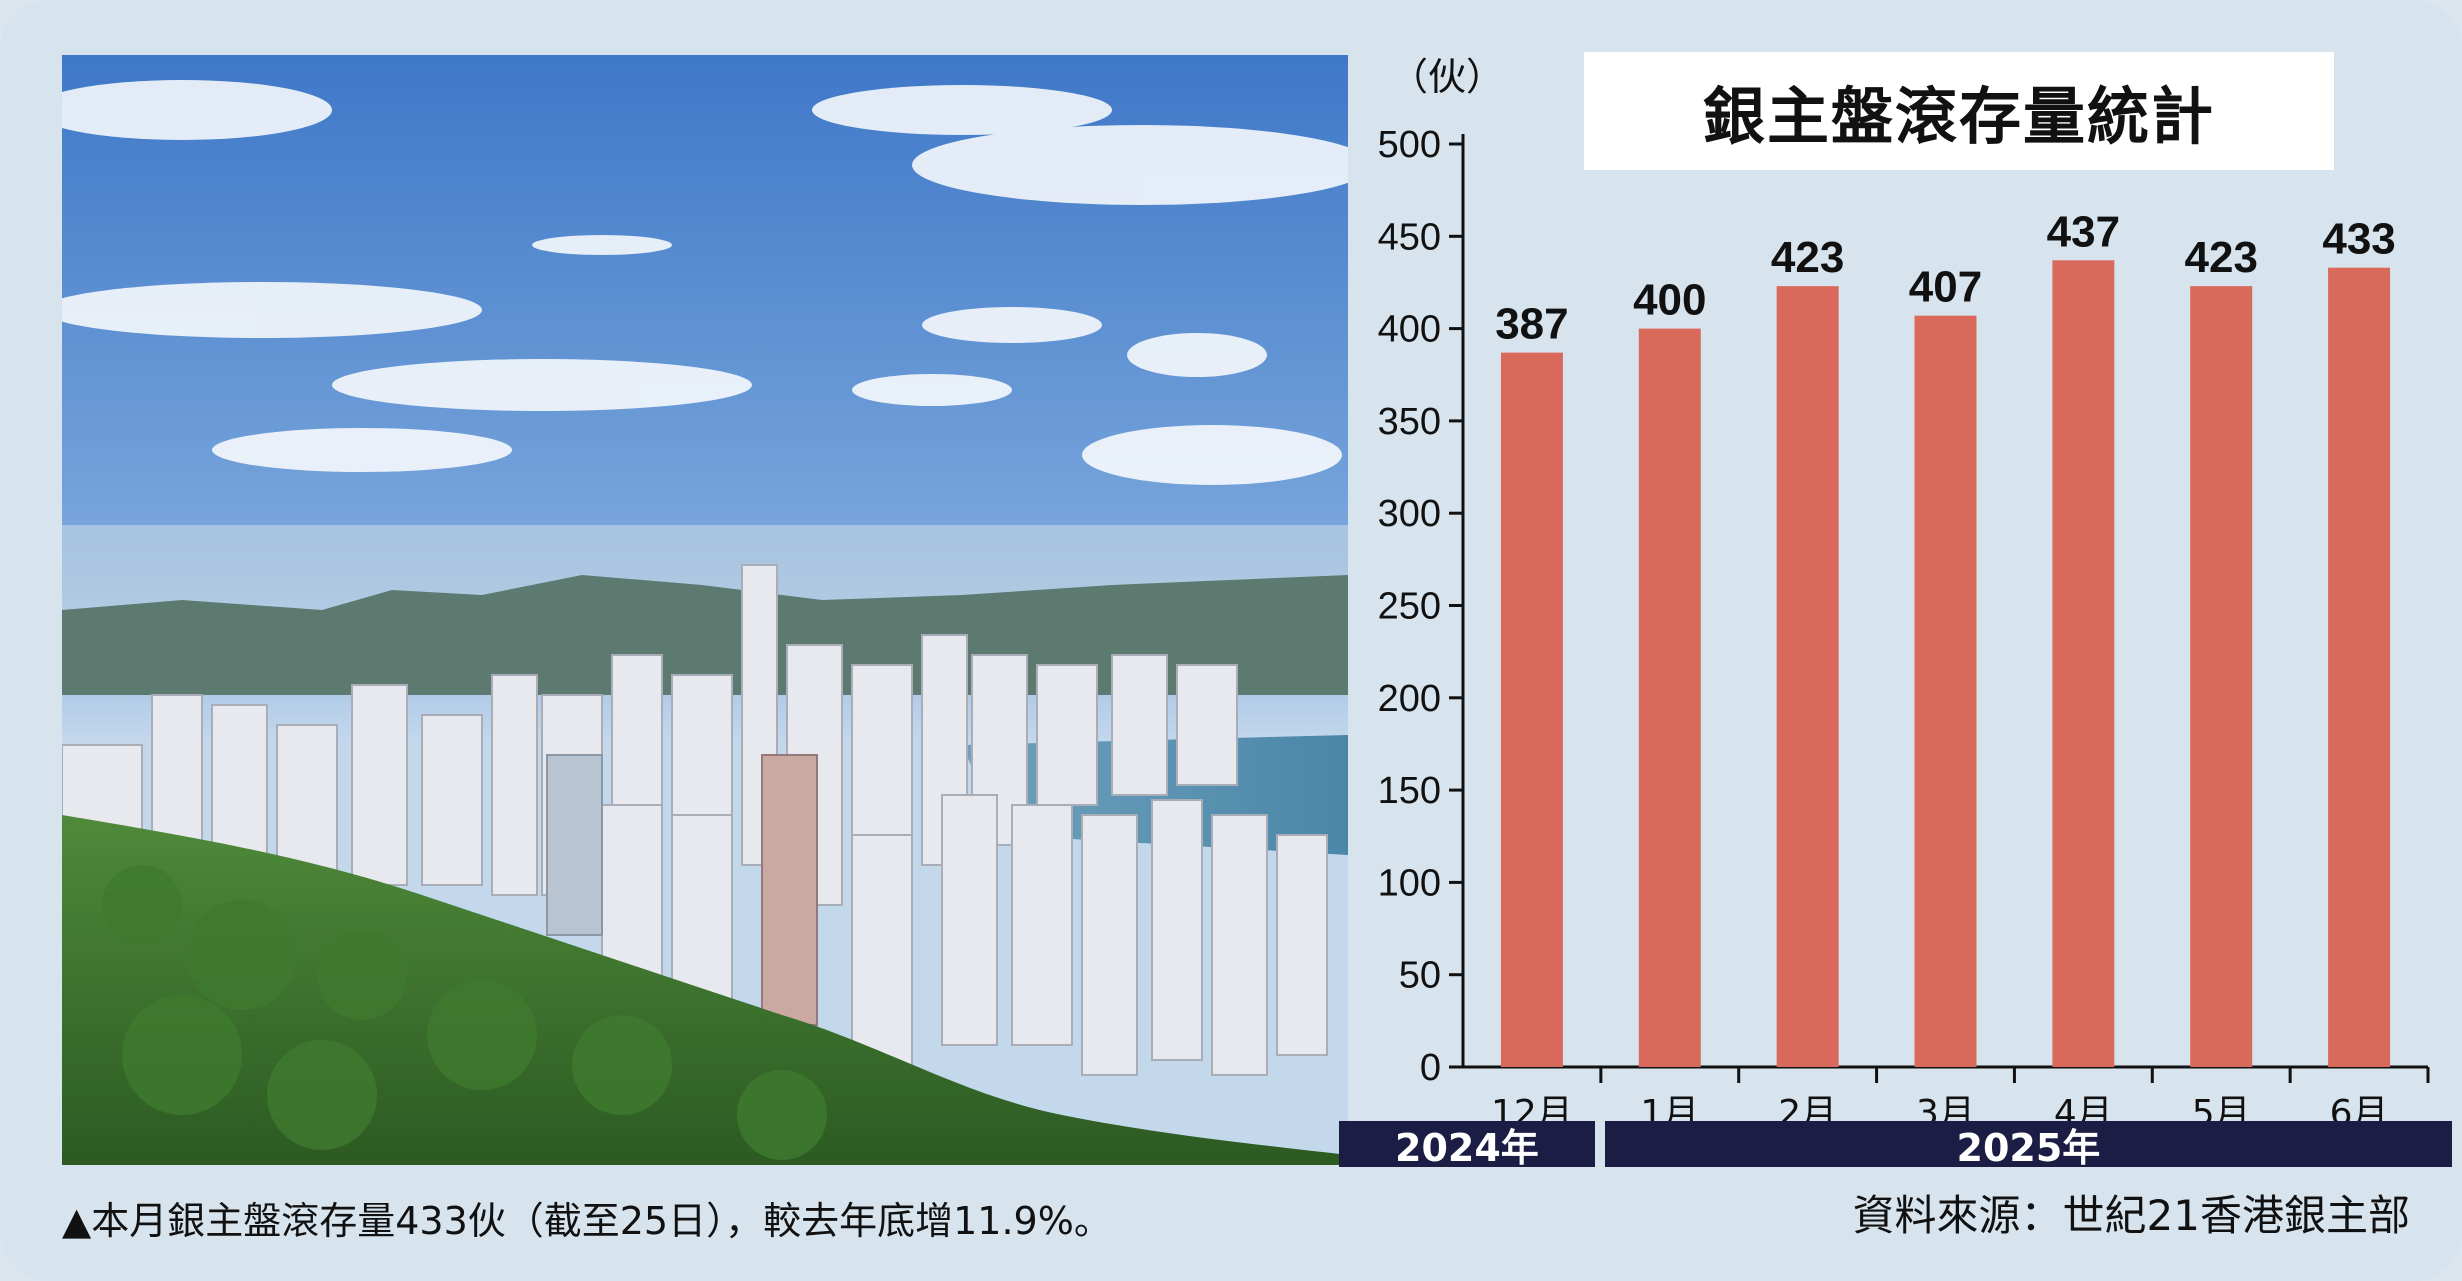 This screenshot has height=1281, width=2462. I want to click on y-tick-label: 0, so click(1430, 1068).